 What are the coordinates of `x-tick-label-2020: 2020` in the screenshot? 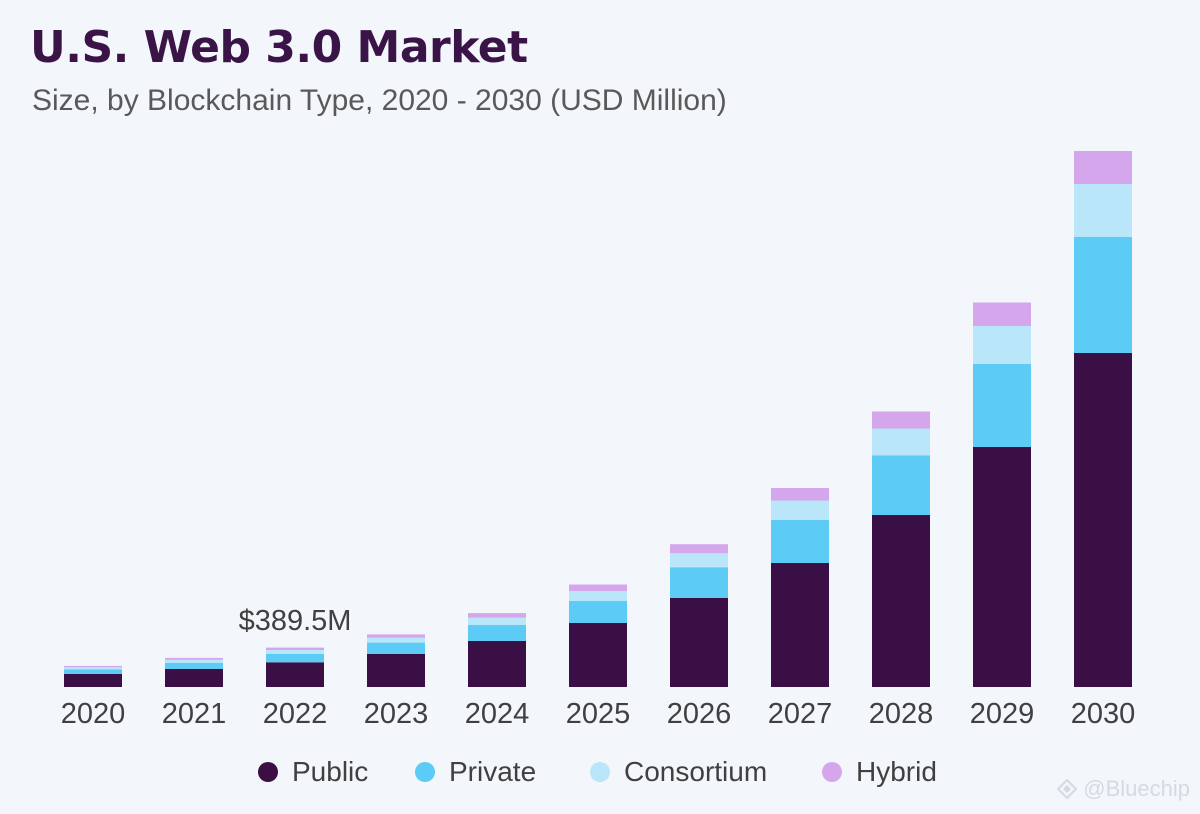 It's located at (93, 714).